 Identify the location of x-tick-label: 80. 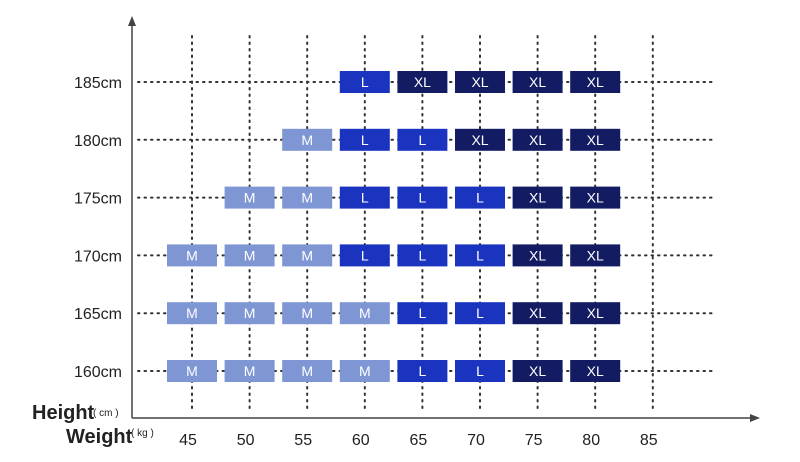
(591, 440).